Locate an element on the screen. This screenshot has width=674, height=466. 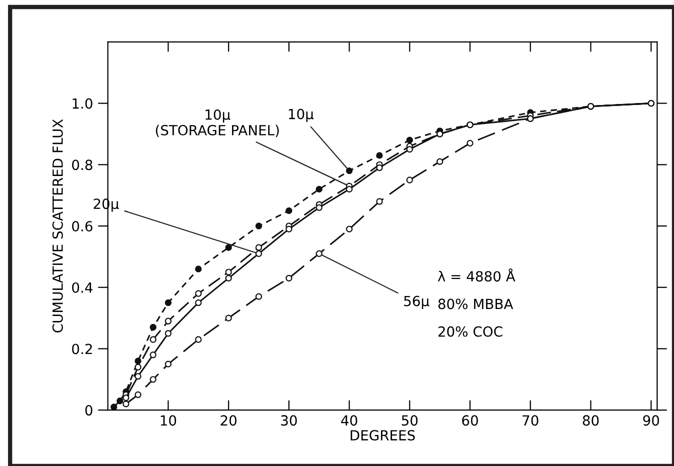
y-axis-title: CUMULATIVE SCATTERED FLUX is located at coordinates (57, 225).